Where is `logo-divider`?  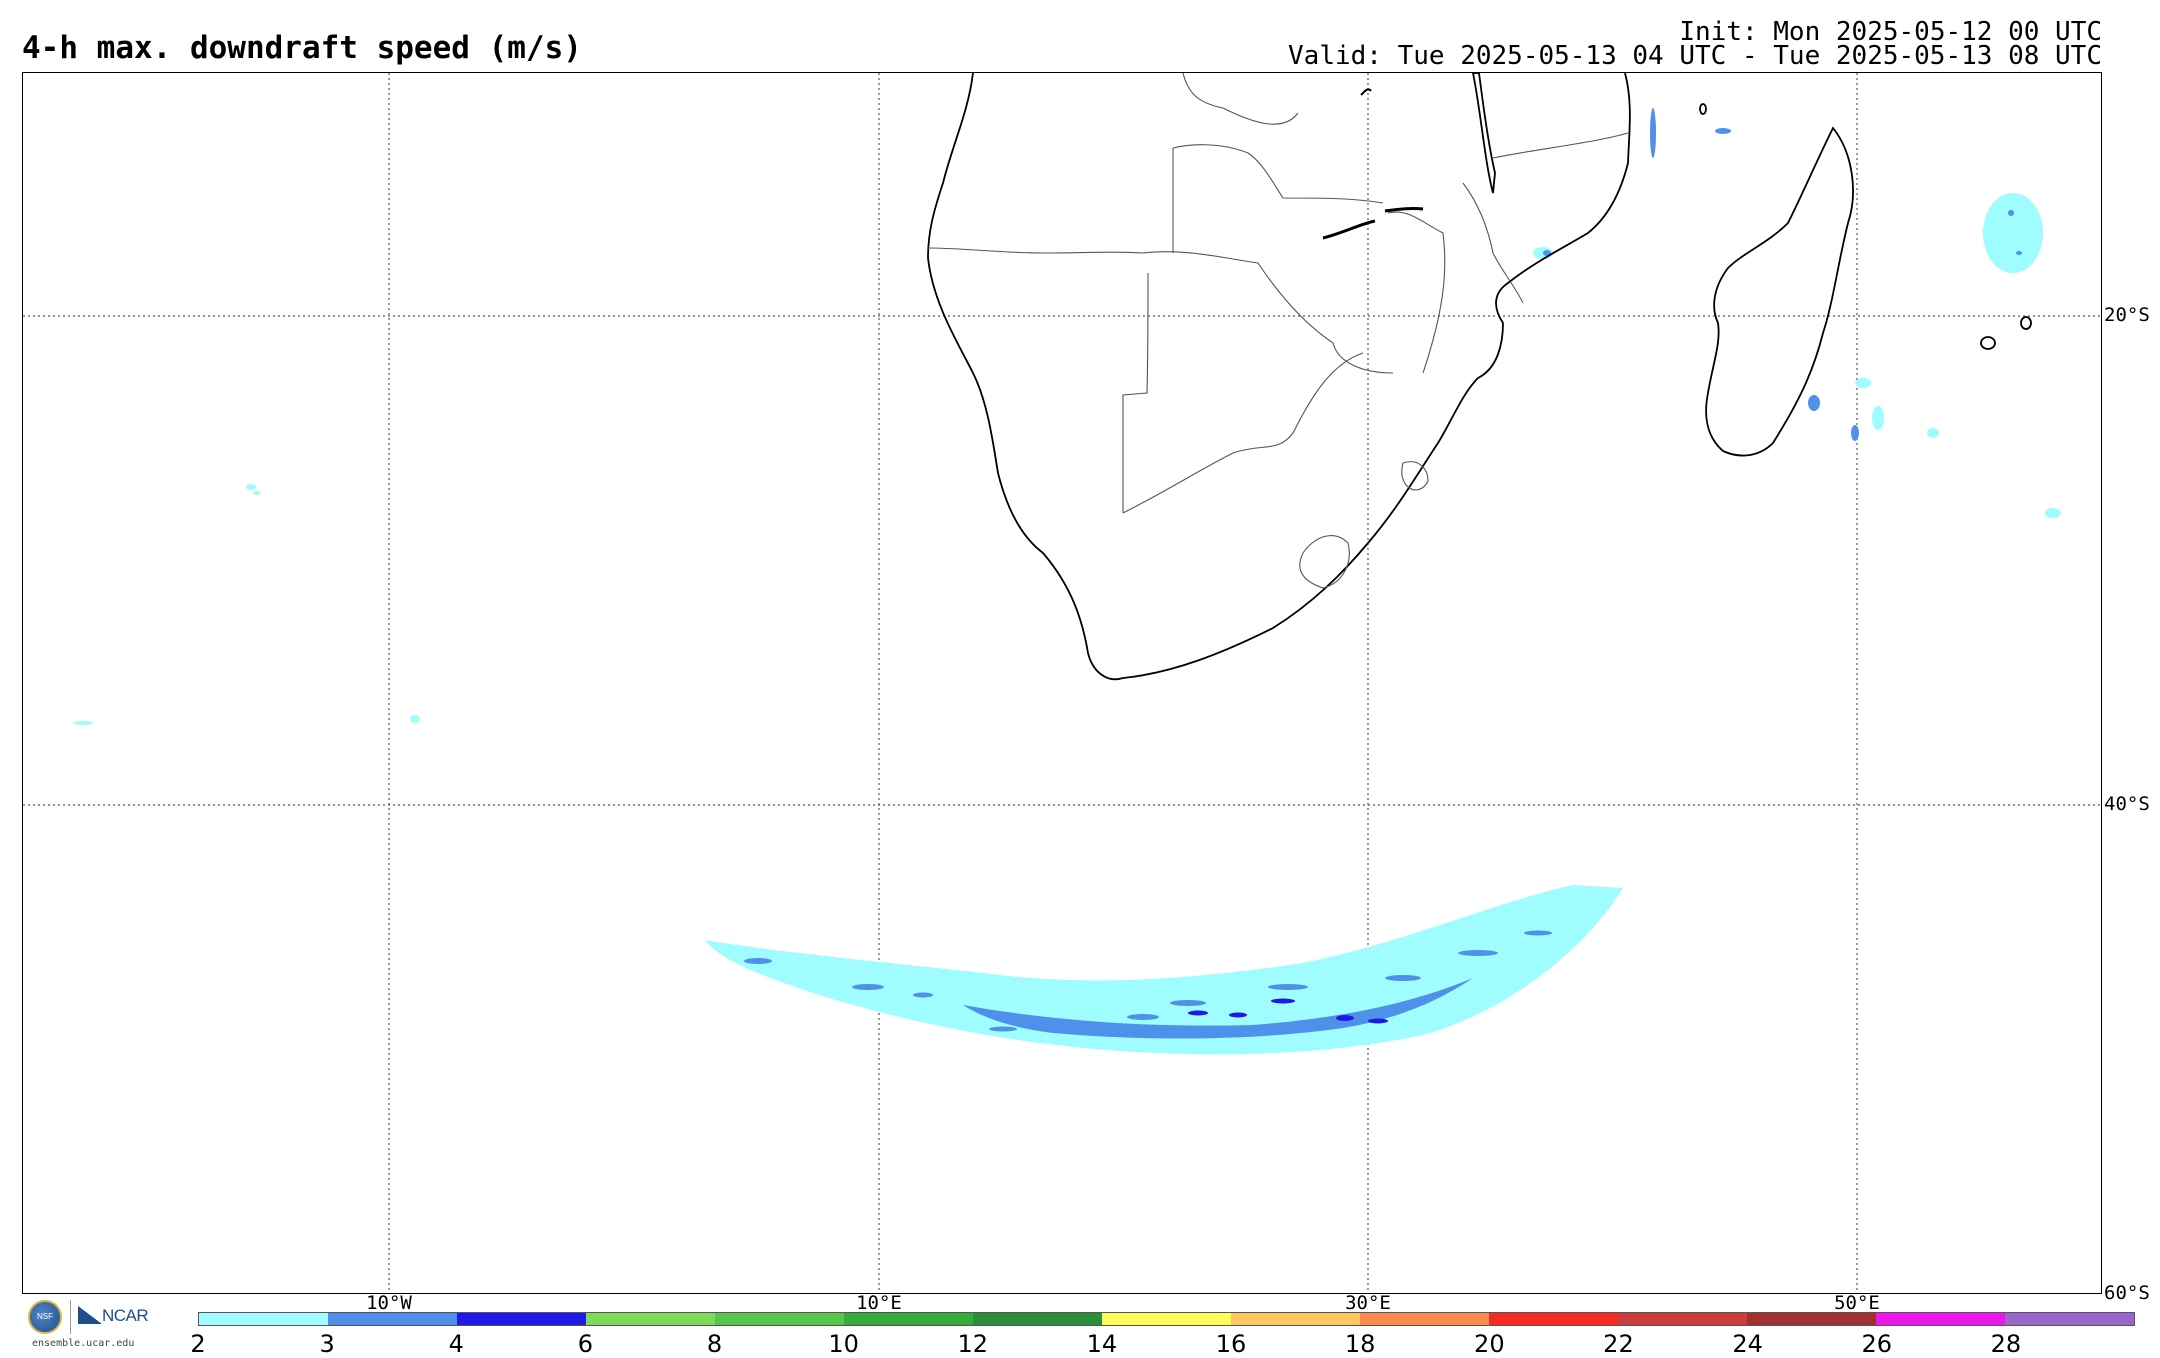 logo-divider is located at coordinates (70, 1317).